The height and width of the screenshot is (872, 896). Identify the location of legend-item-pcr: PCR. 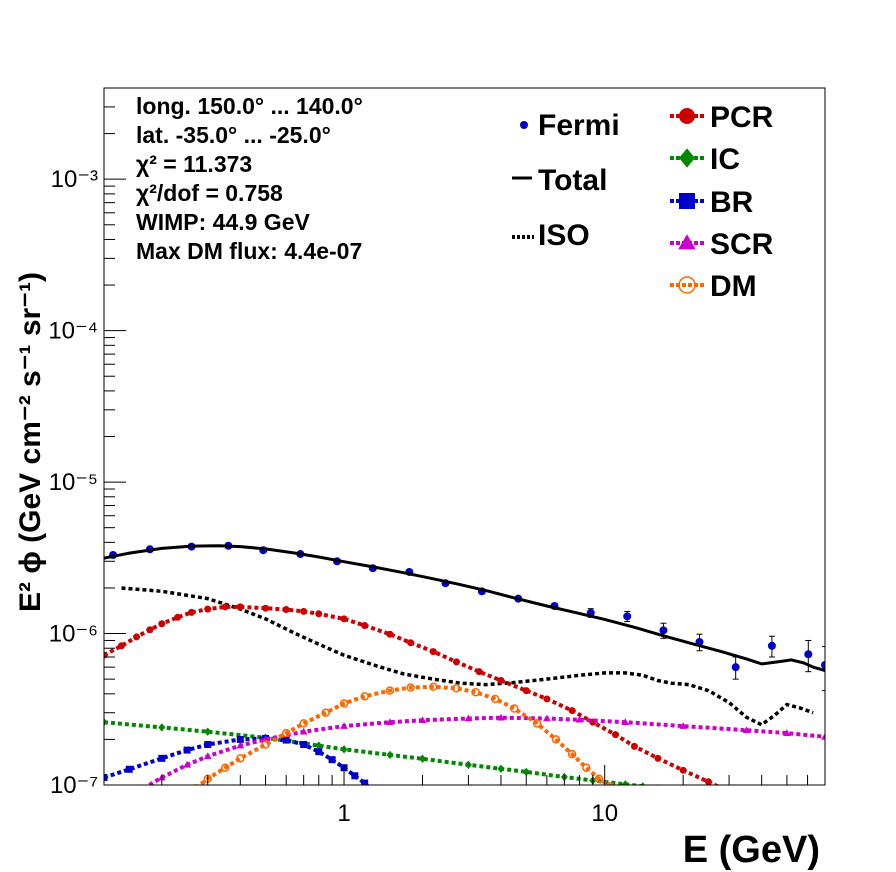
(722, 117).